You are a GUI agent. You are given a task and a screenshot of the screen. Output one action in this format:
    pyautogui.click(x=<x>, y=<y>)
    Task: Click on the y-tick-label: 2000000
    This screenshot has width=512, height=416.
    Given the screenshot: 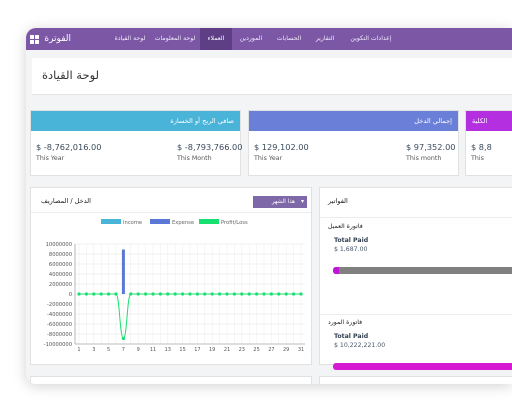 What is the action you would take?
    pyautogui.click(x=60, y=285)
    